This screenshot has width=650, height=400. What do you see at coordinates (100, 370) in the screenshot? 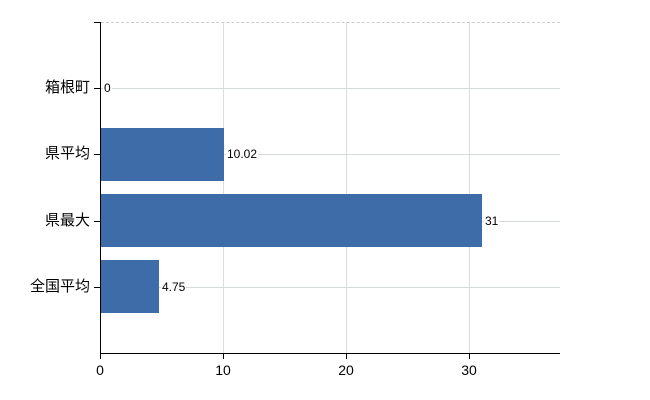
I see `x-tick-label: 0` at bounding box center [100, 370].